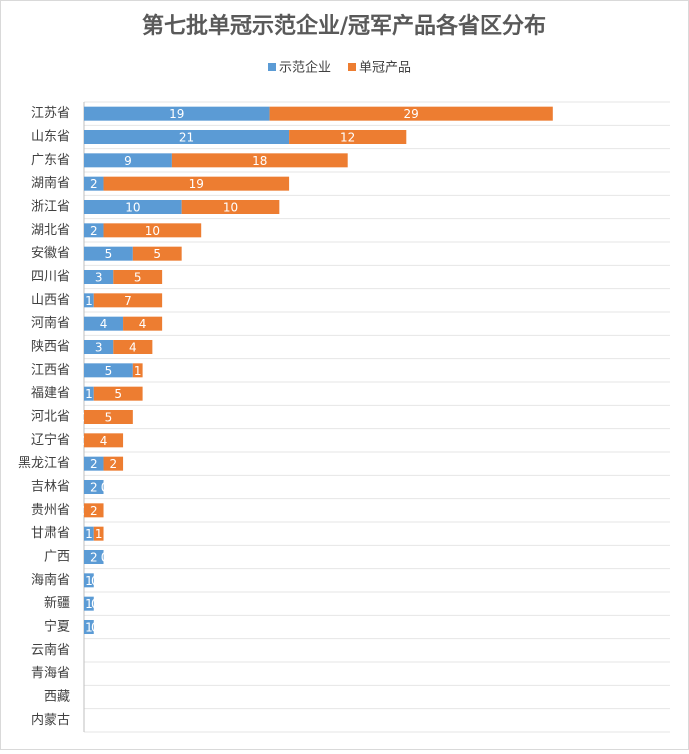  Describe the element at coordinates (50, 417) in the screenshot. I see `y-tick-label: 河北省` at that location.